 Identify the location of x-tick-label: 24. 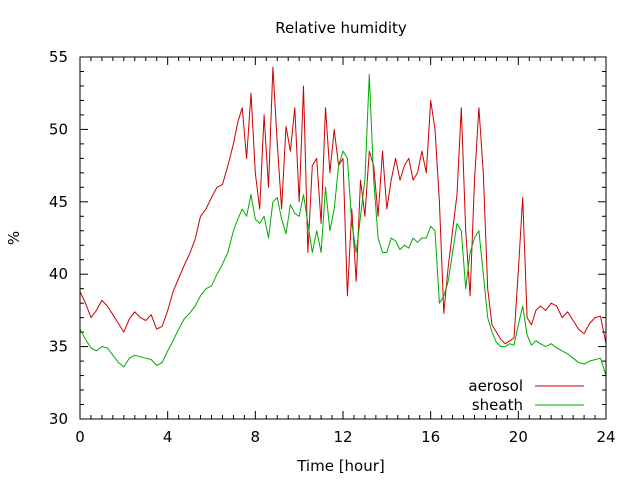
(605, 437).